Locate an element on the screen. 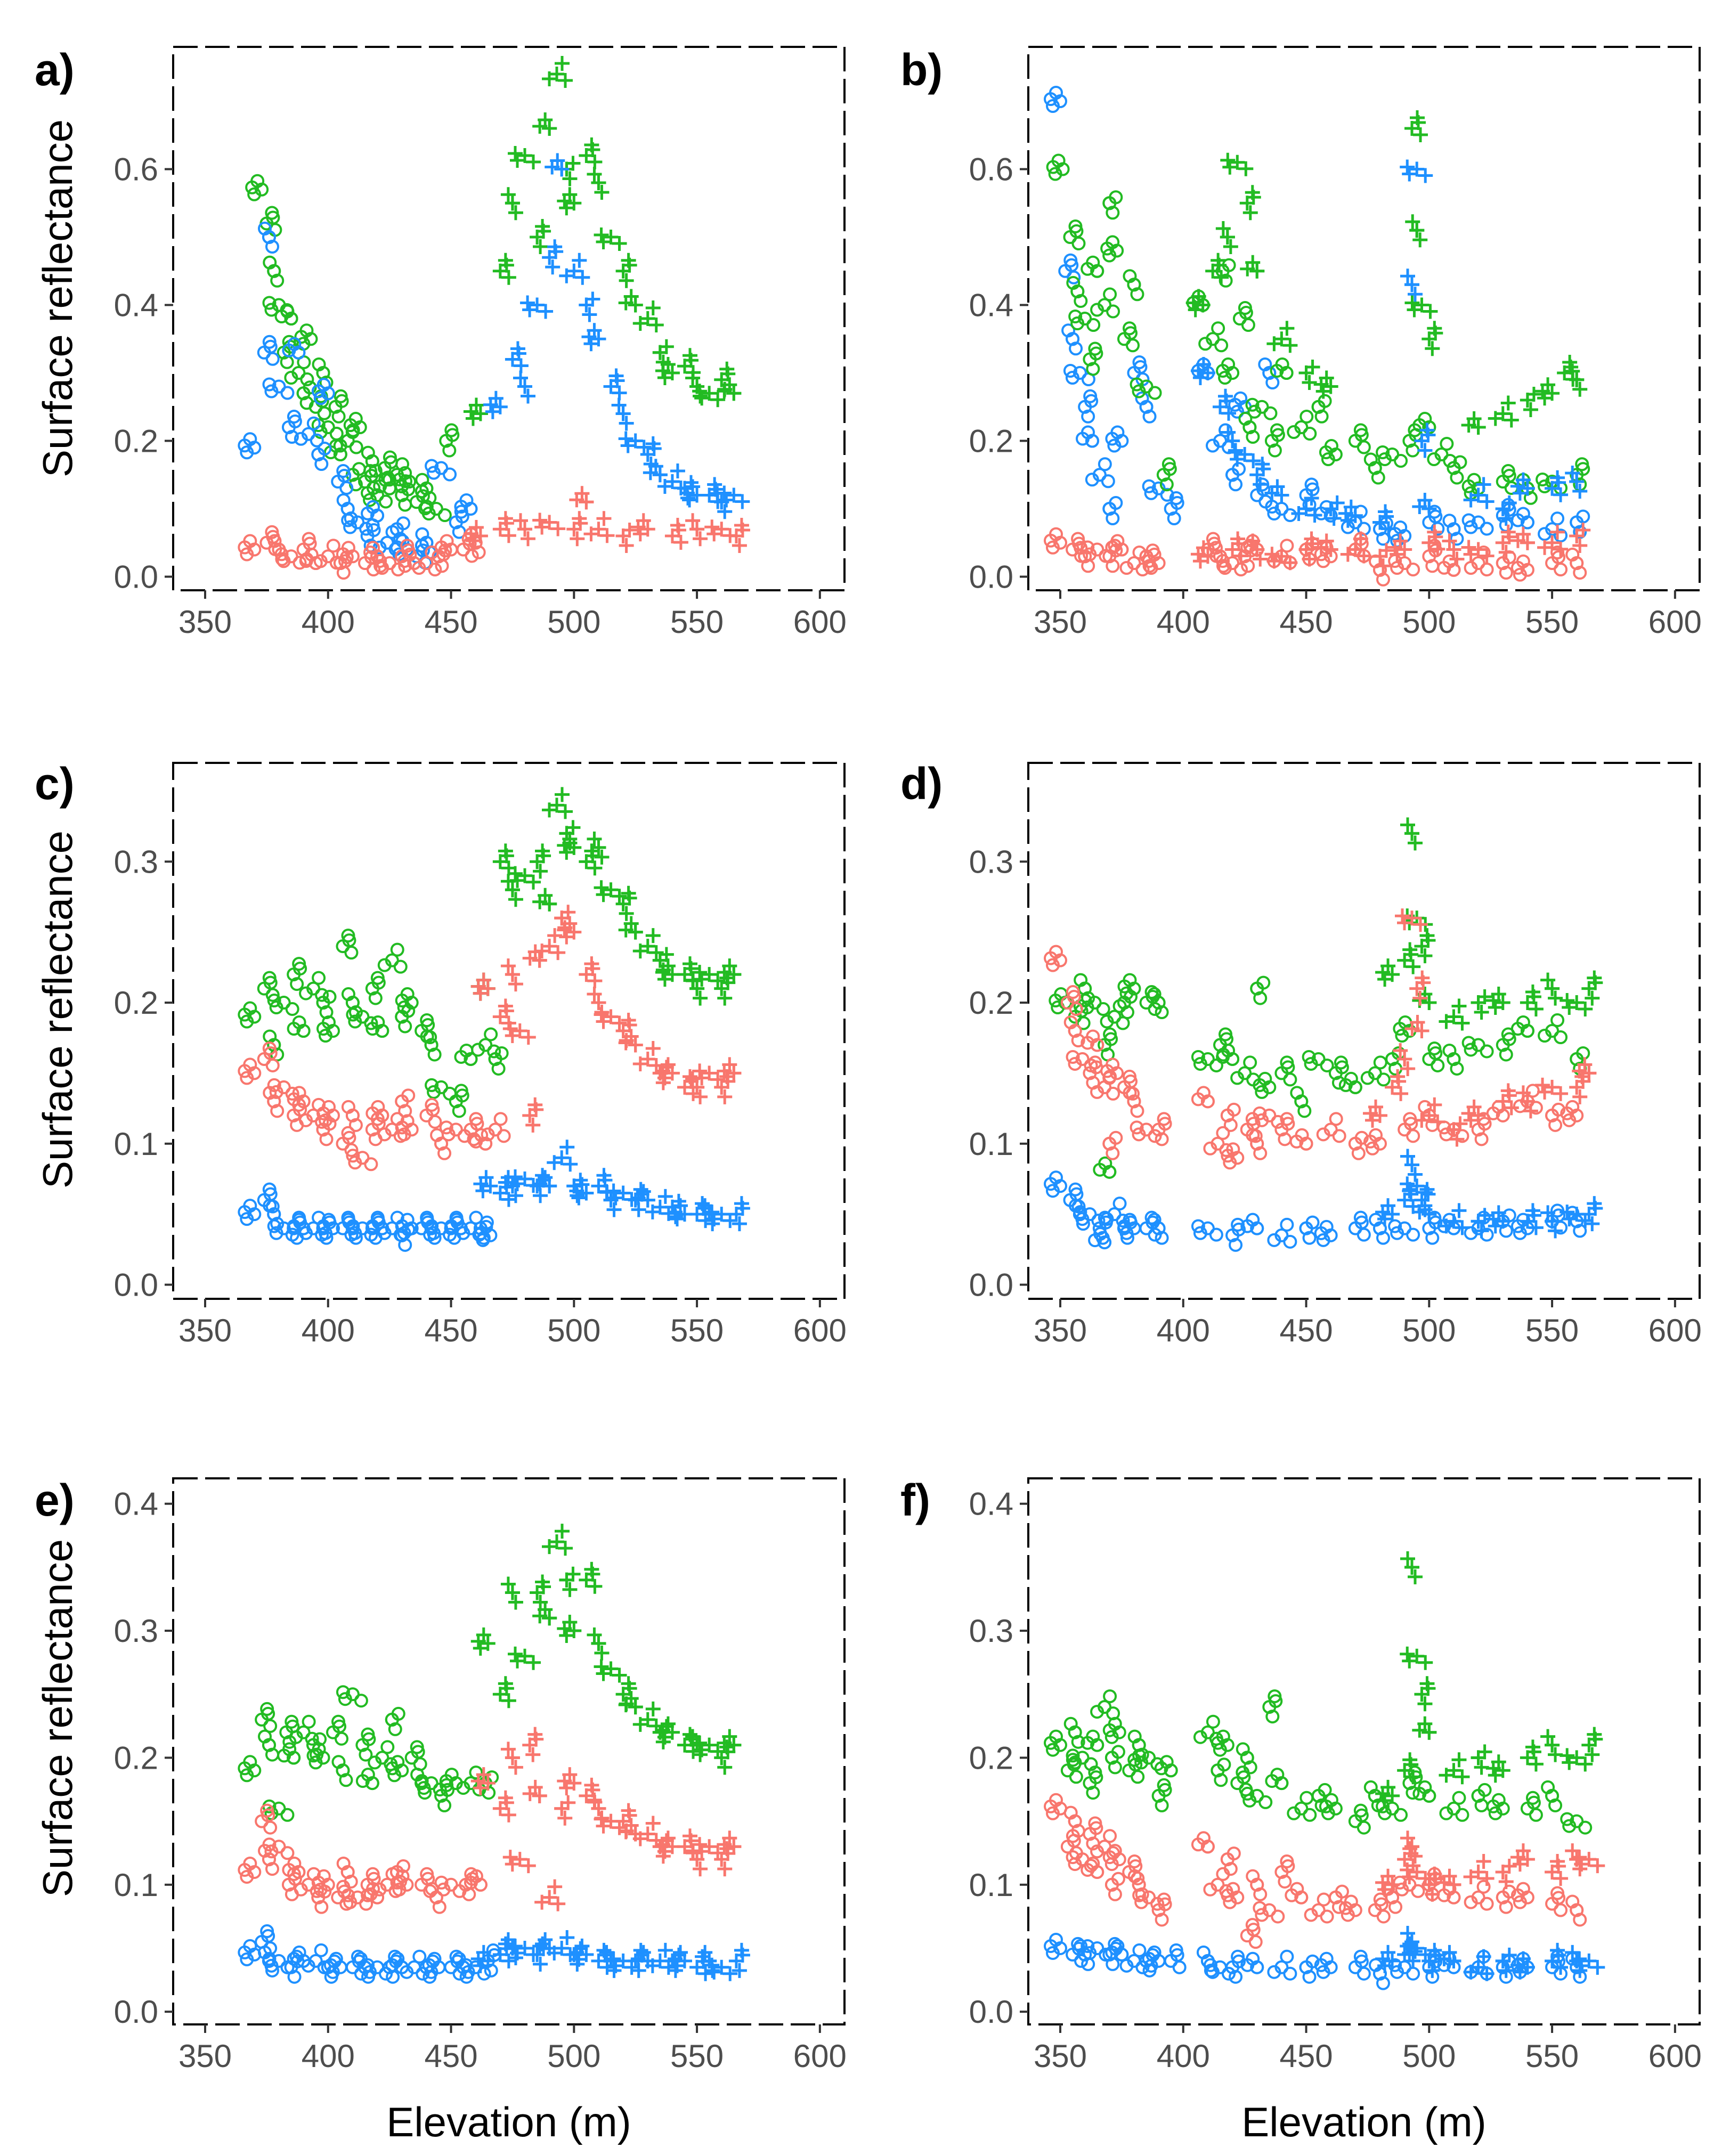  x-tick-label: 400 is located at coordinates (328, 2056).